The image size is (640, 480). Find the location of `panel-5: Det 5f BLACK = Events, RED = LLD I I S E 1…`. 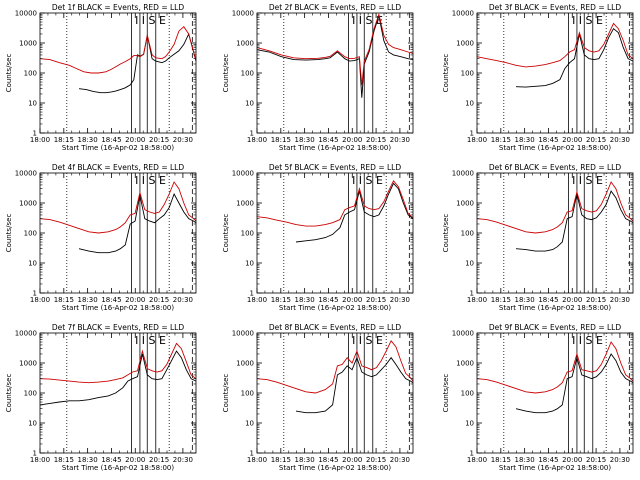

panel-5: Det 5f BLACK = Events, RED = LLD I I S E 1… is located at coordinates (318, 237).